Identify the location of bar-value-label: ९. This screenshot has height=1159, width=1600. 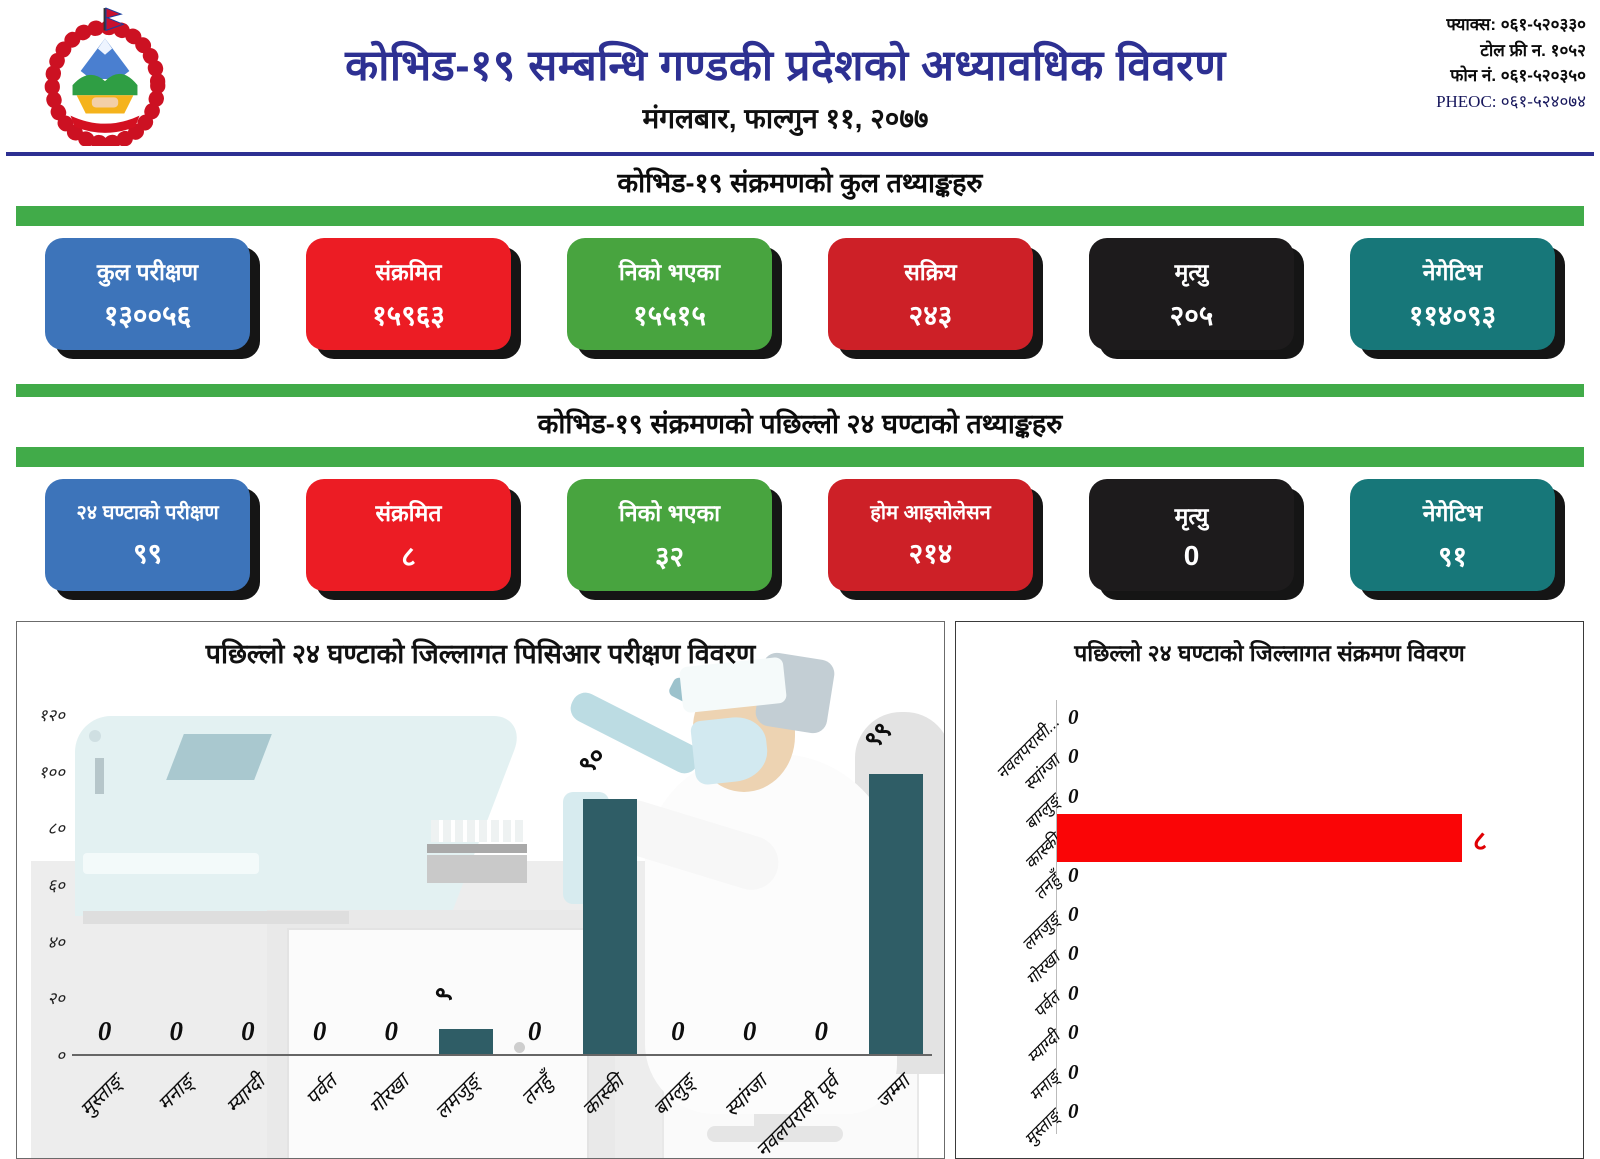
(443, 995).